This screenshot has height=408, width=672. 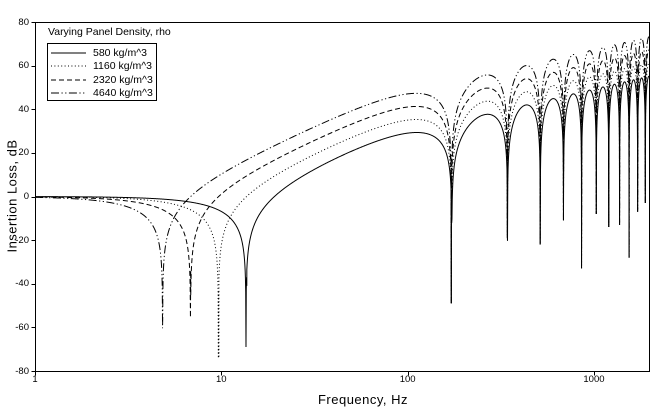 What do you see at coordinates (22, 327) in the screenshot?
I see `y-tick-label: -60` at bounding box center [22, 327].